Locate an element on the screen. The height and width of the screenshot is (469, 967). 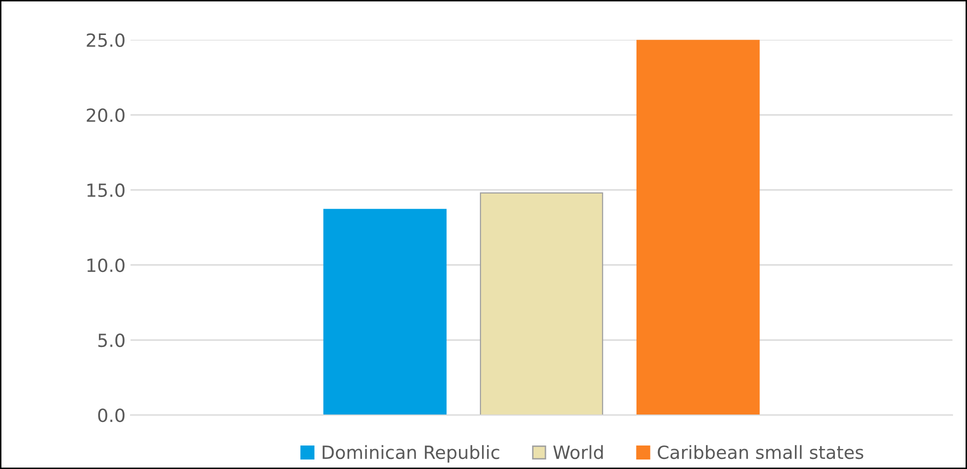
legend-label: Dominican Republic is located at coordinates (411, 454).